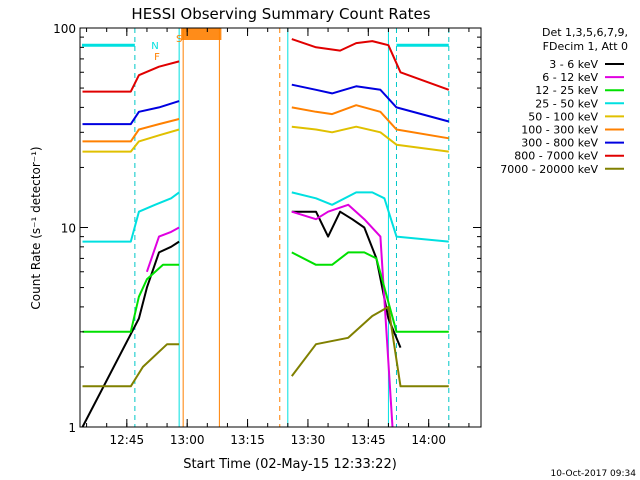  What do you see at coordinates (573, 64) in the screenshot?
I see `legend-label: 3 - 6 keV` at bounding box center [573, 64].